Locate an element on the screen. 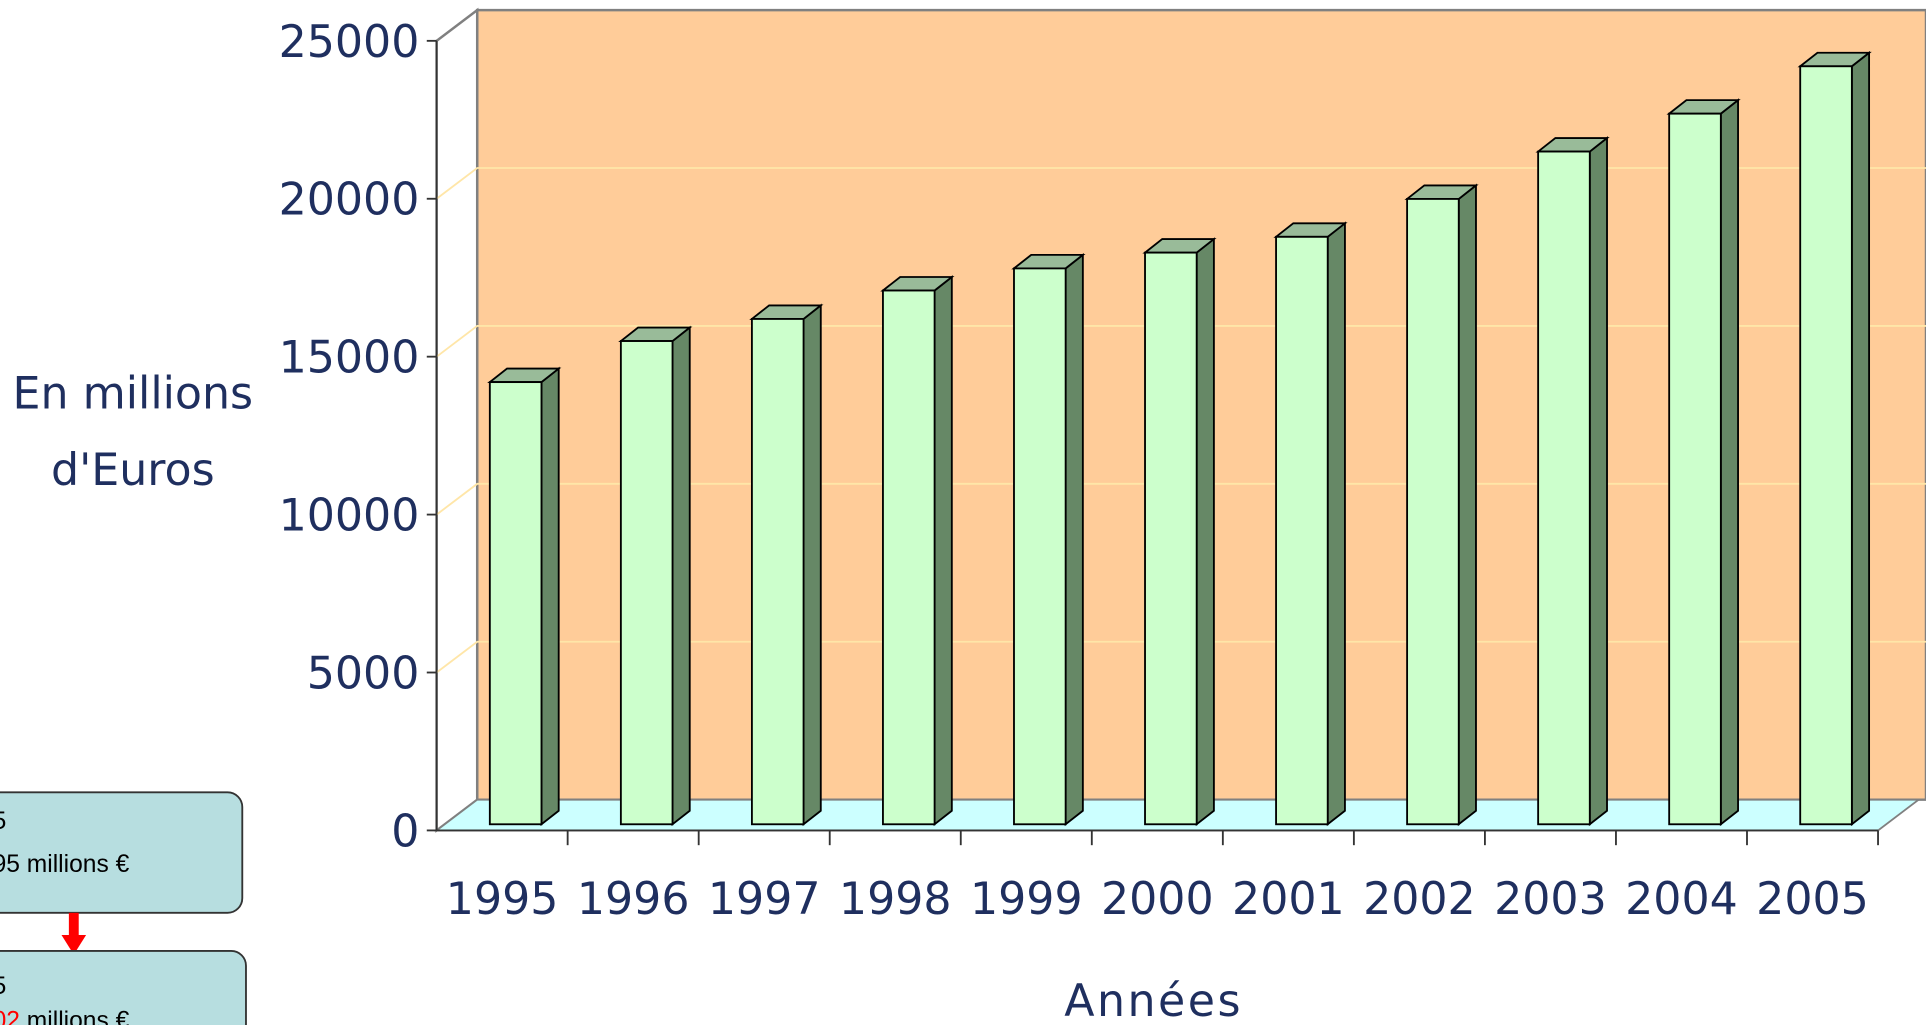 The image size is (1926, 1025). x-tick-label: 1995 is located at coordinates (502, 899).